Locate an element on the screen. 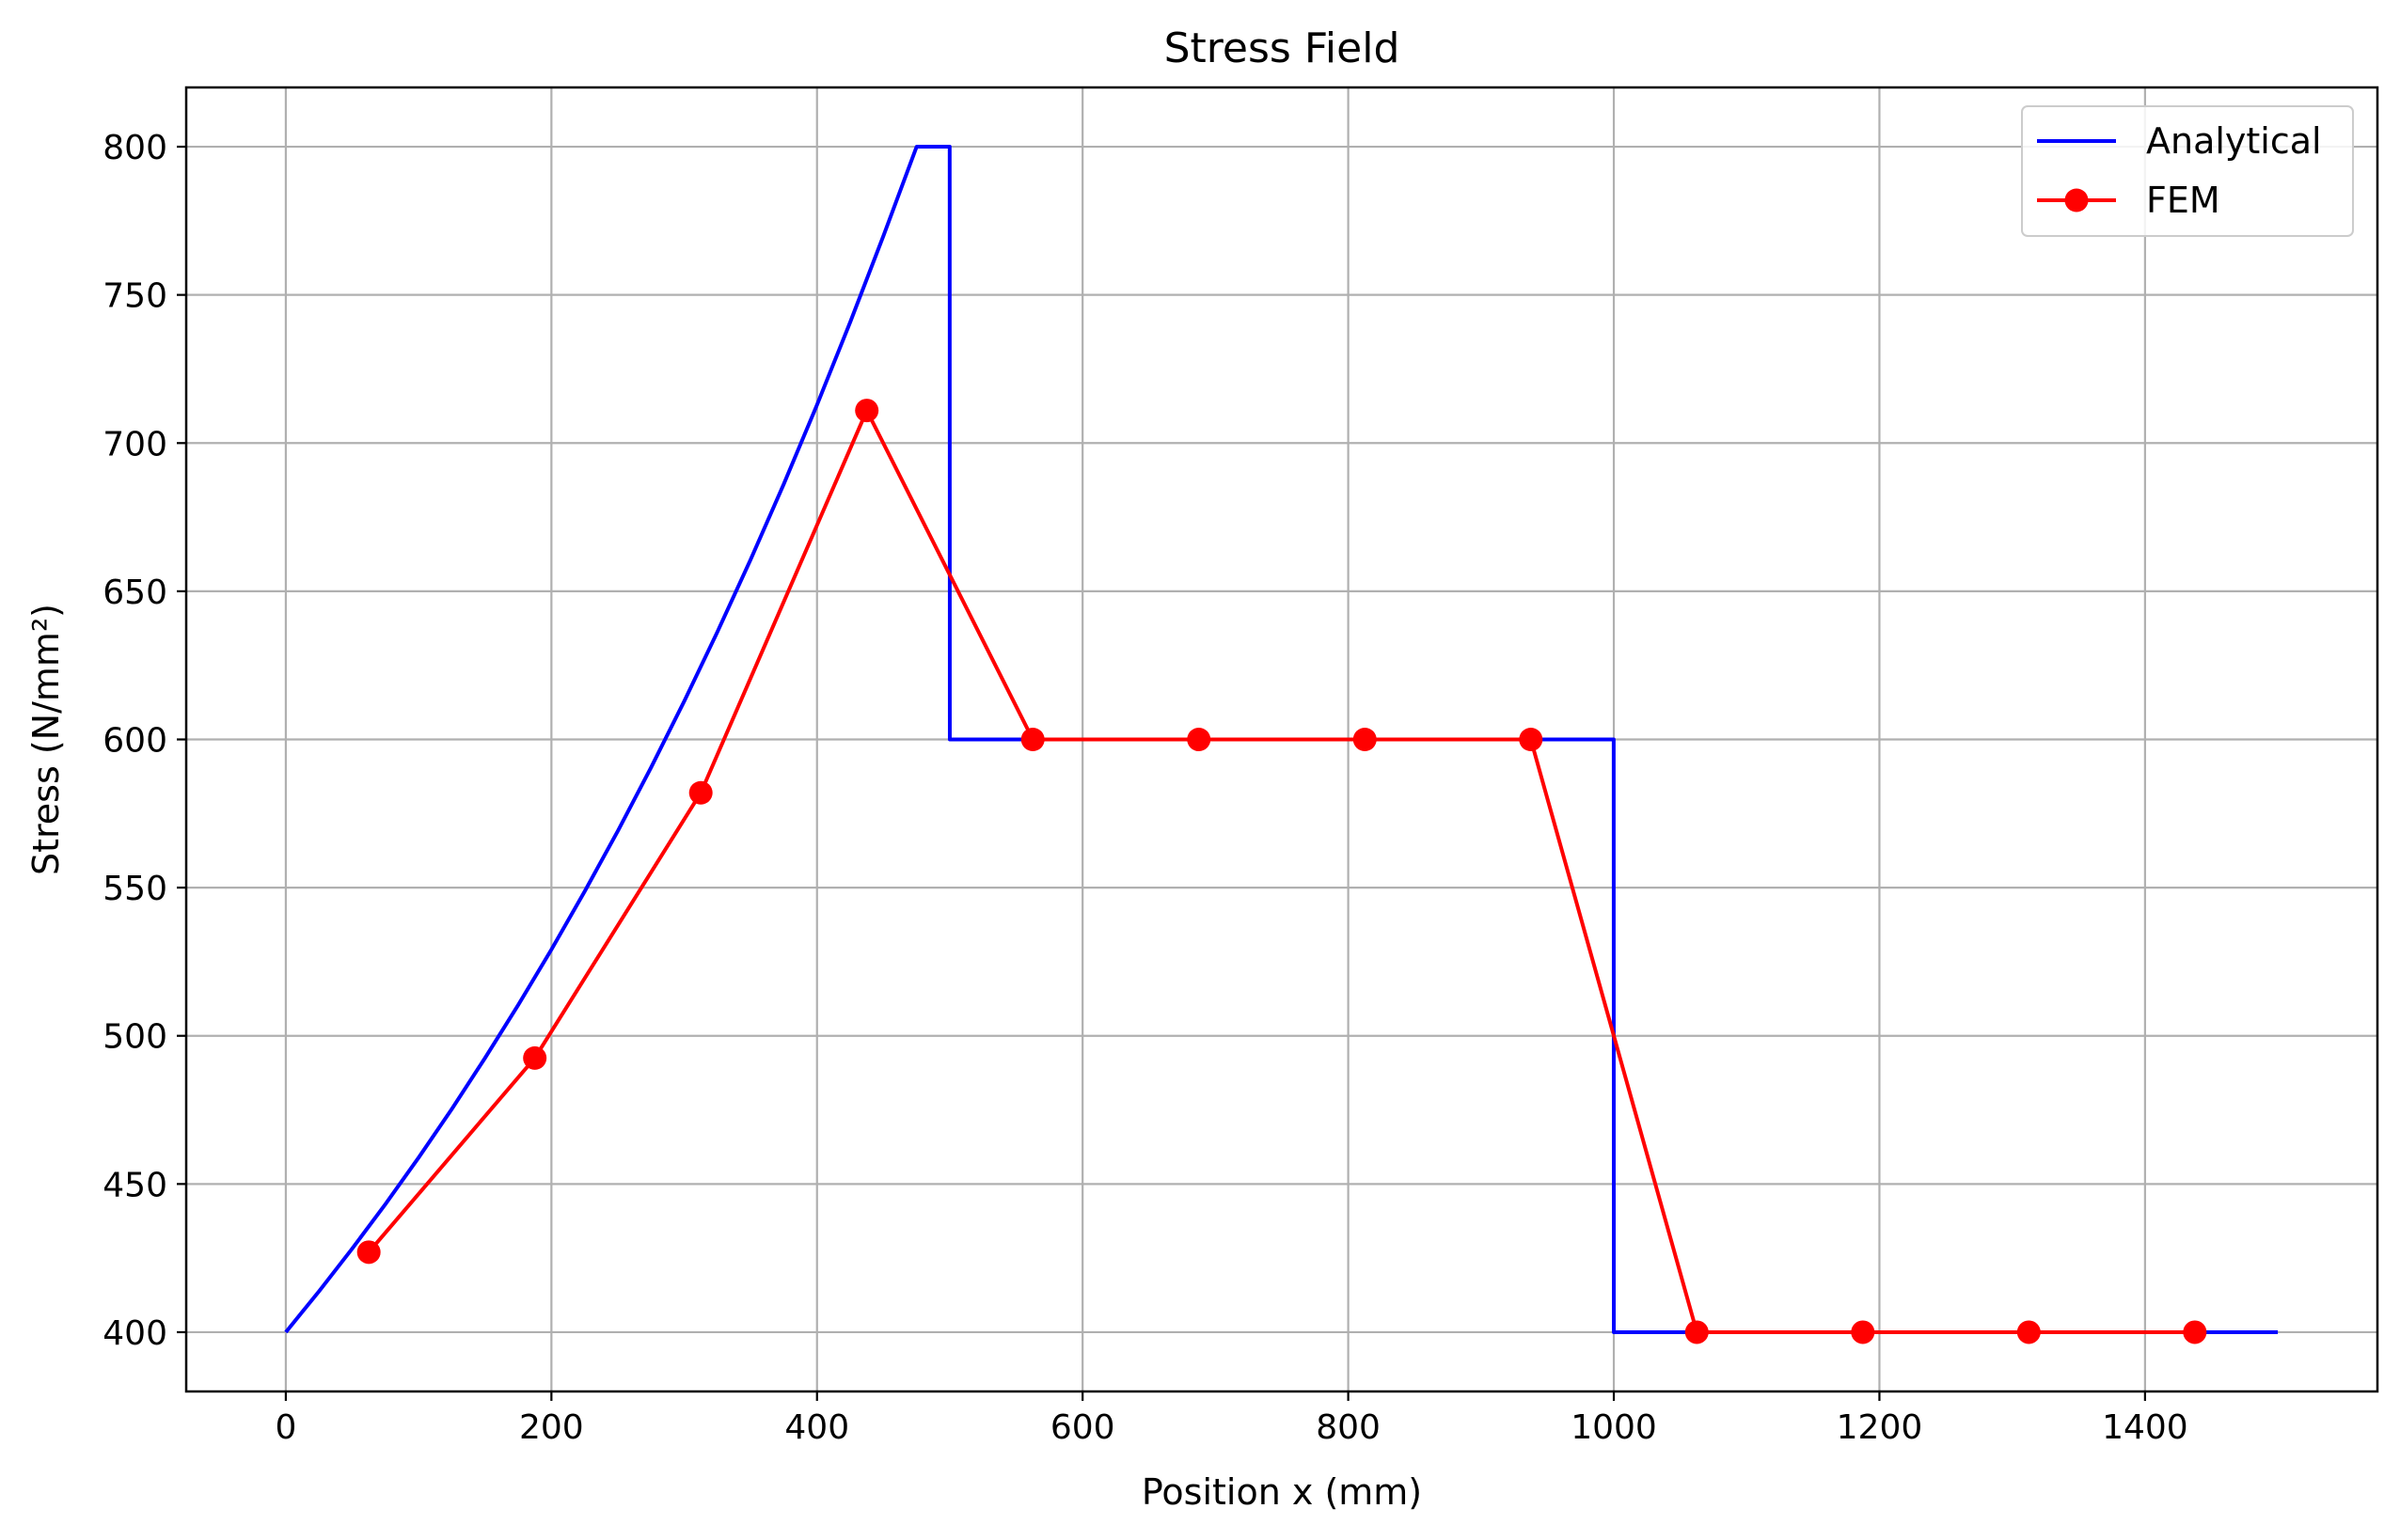 The height and width of the screenshot is (1540, 2400). y-tick-label: 400 is located at coordinates (135, 1333).